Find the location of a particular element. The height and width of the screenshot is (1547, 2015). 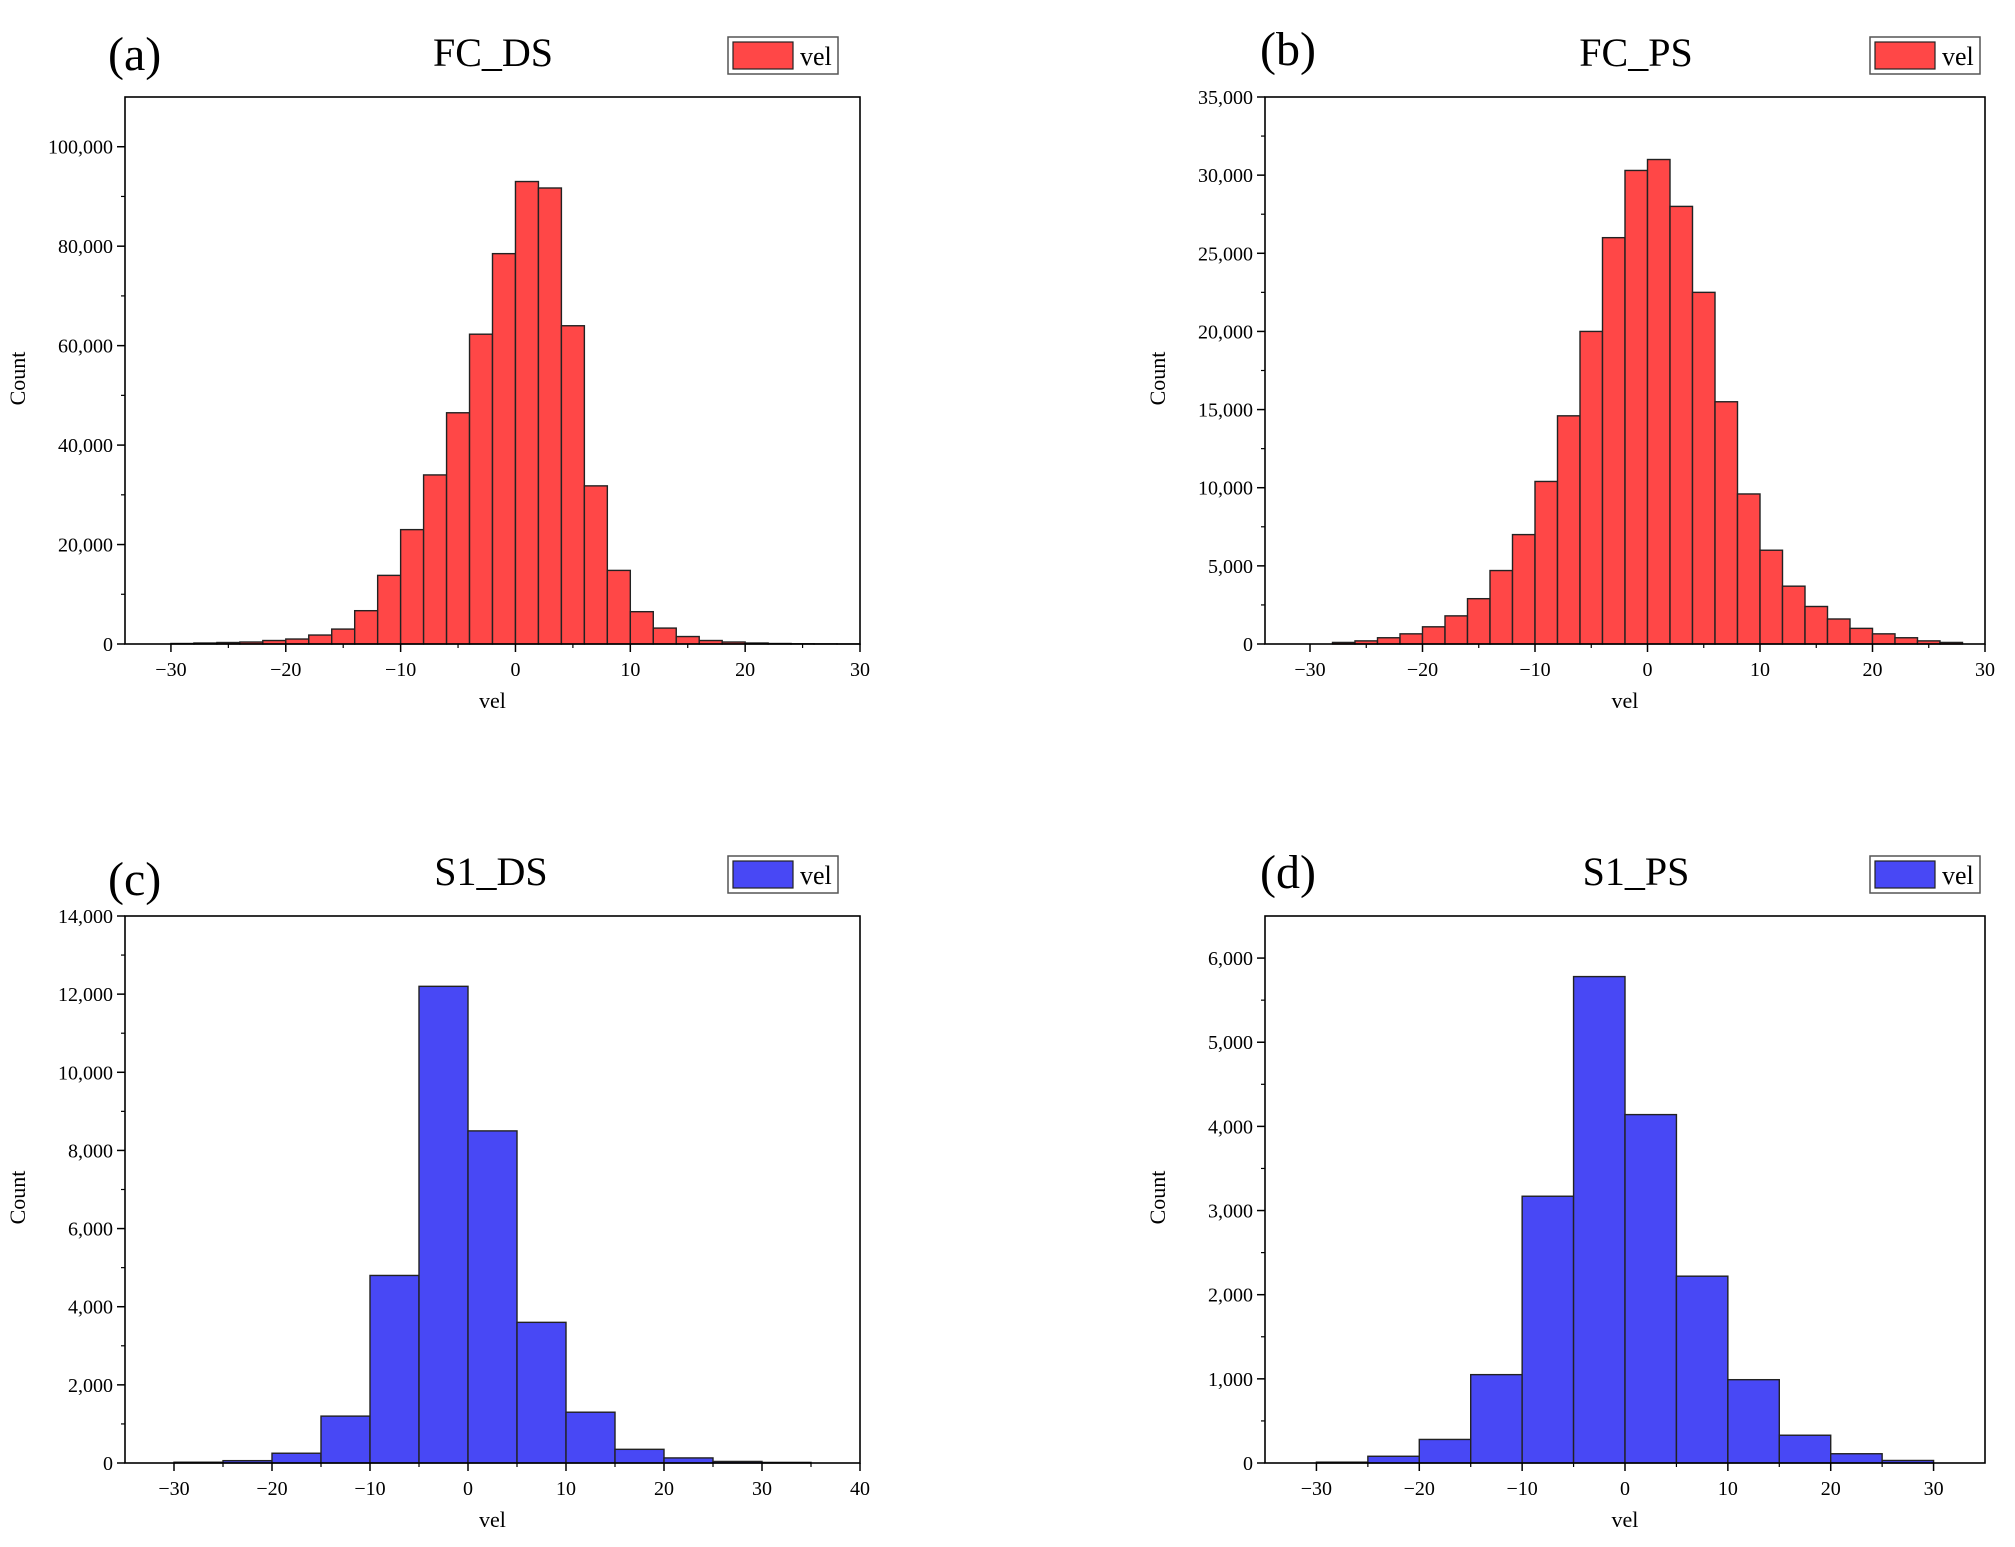

chart-title: FC_PS is located at coordinates (1635, 52).